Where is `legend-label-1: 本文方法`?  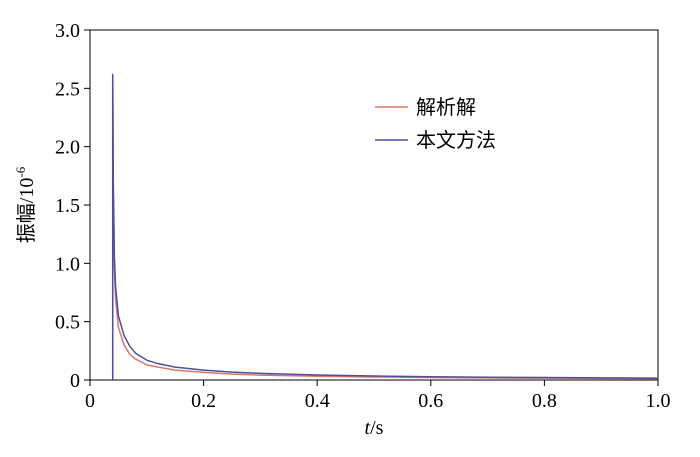
legend-label-1: 本文方法 is located at coordinates (456, 140).